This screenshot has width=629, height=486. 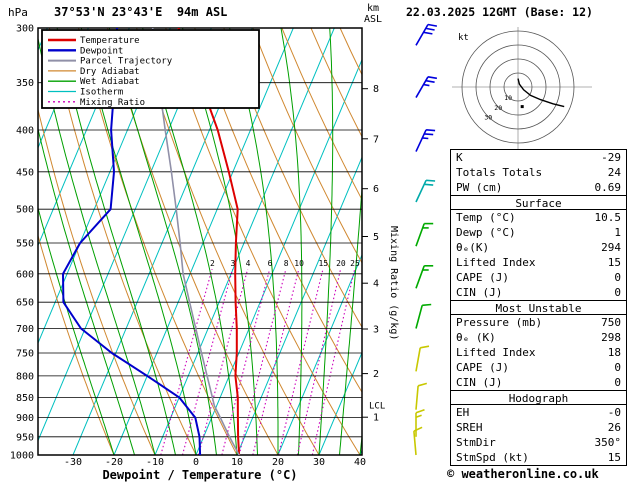 I want to click on stat-section-title: Hodograph, so click(x=538, y=397).